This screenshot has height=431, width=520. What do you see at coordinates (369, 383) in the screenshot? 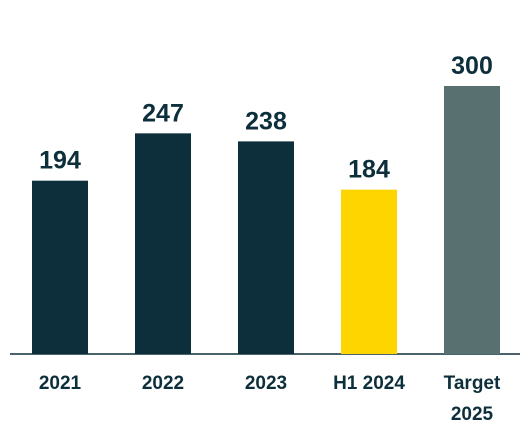
I see `x-tick-label: H1 2024` at bounding box center [369, 383].